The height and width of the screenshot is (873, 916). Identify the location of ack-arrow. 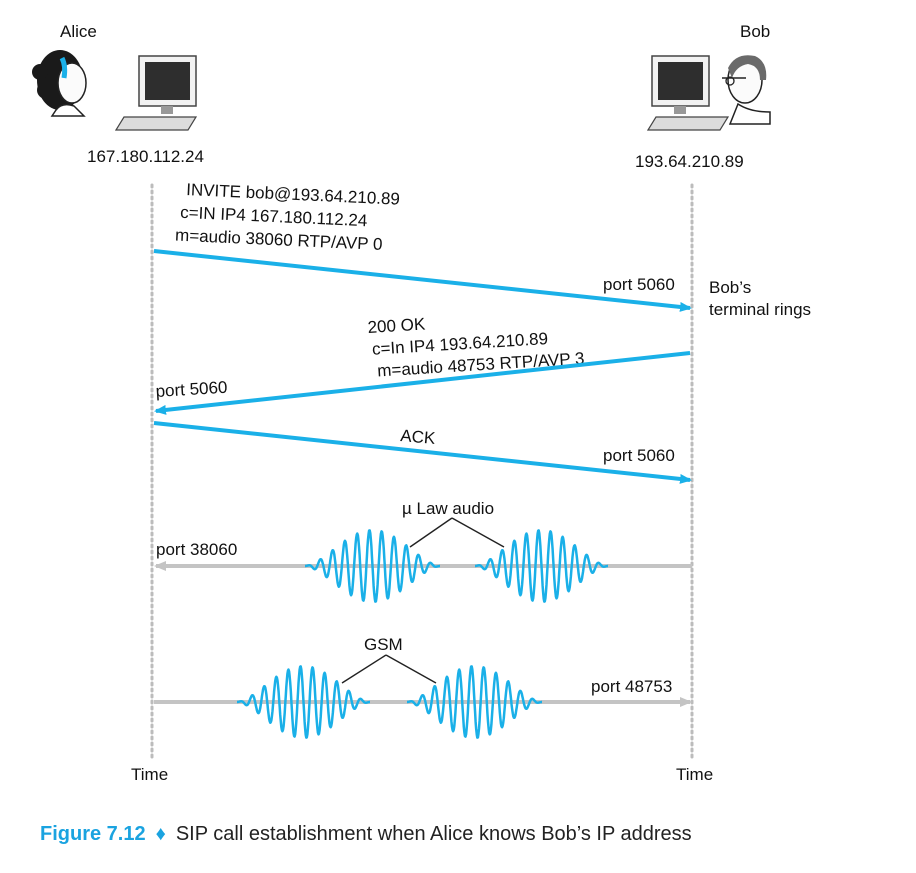
(422, 452).